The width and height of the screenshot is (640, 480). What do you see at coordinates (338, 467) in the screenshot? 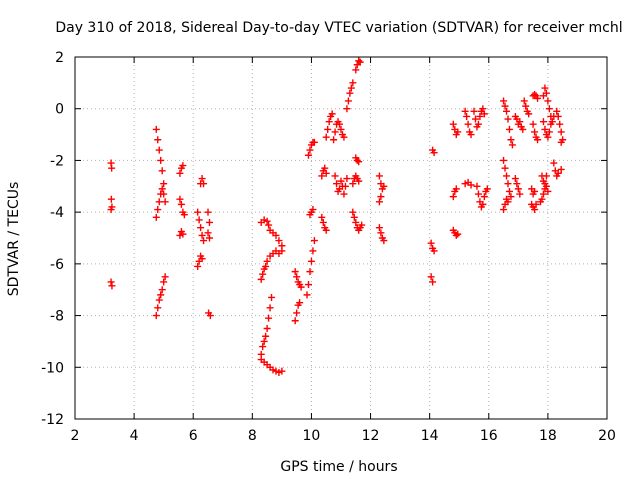
I see `x-axis-label: GPS time / hours` at bounding box center [338, 467].